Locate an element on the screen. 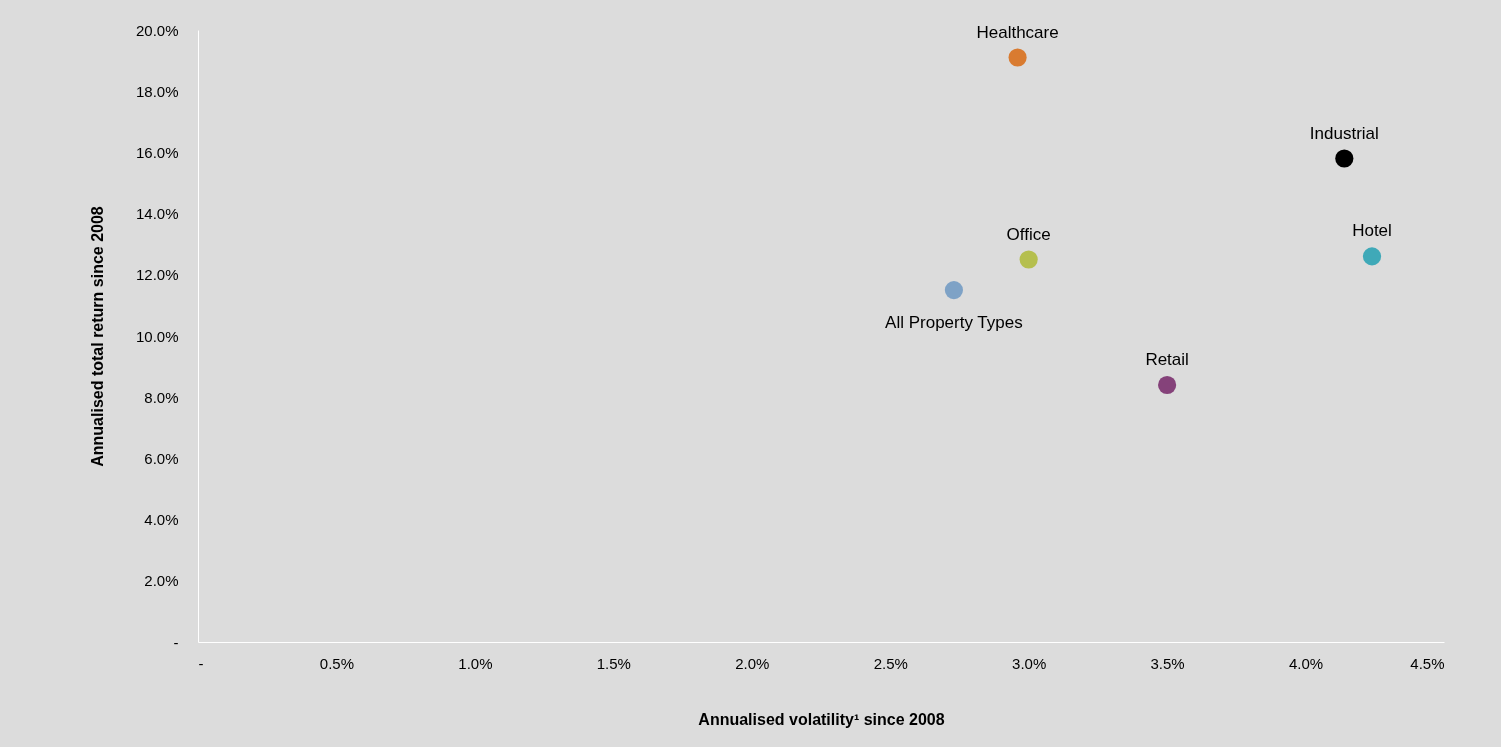  y-tick-label: 8.0% is located at coordinates (161, 397).